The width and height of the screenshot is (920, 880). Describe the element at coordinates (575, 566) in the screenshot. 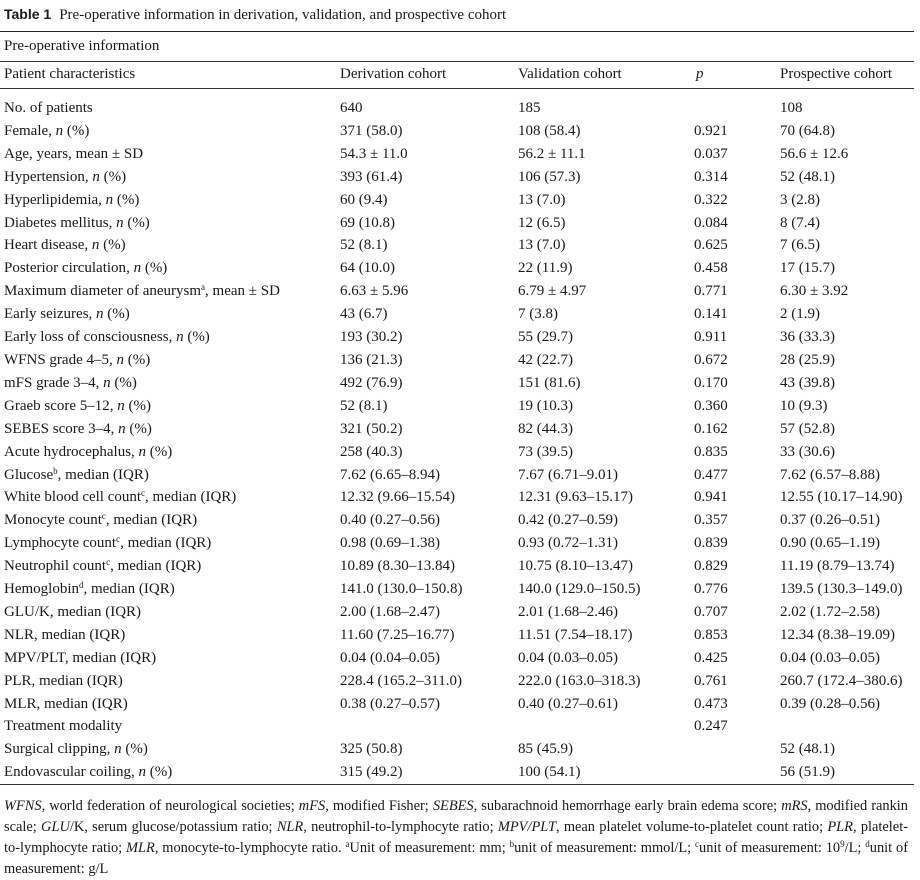

I see `cell-validation: 10.75 (8.10–13.47)` at that location.